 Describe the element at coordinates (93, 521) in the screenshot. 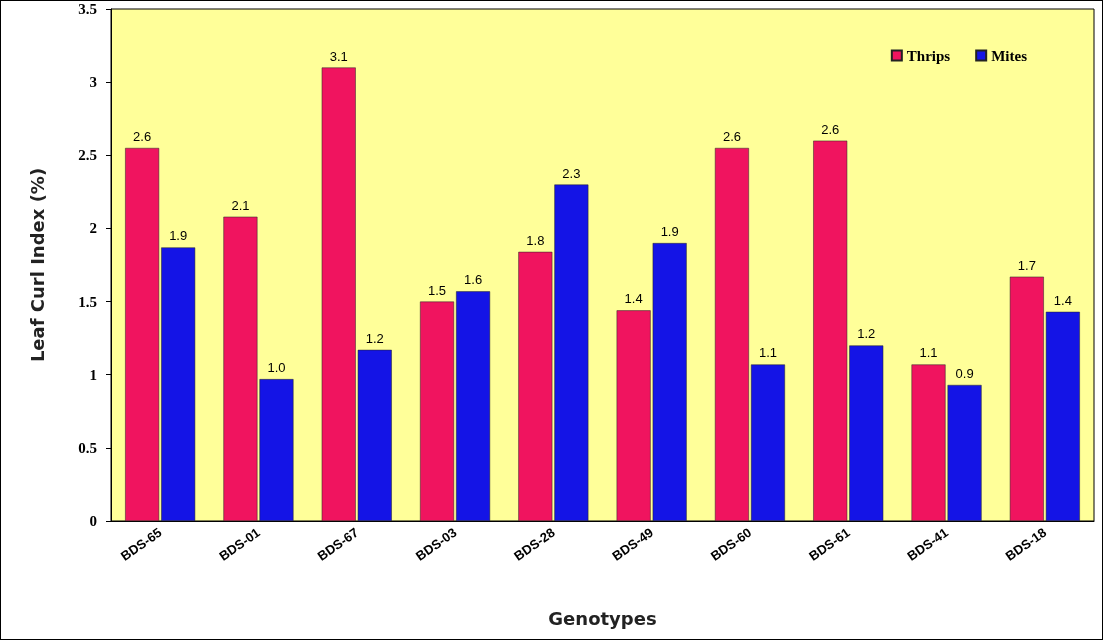

I see `y-tick-label: 0` at that location.